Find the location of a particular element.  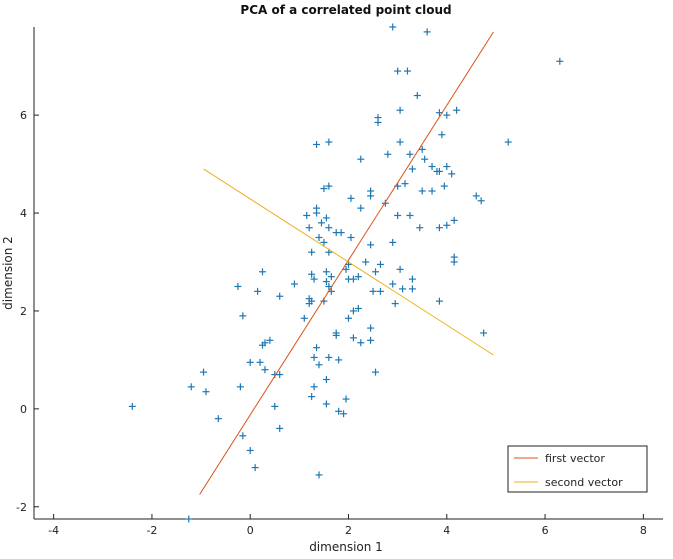

x-tick-label: 6 is located at coordinates (545, 530).